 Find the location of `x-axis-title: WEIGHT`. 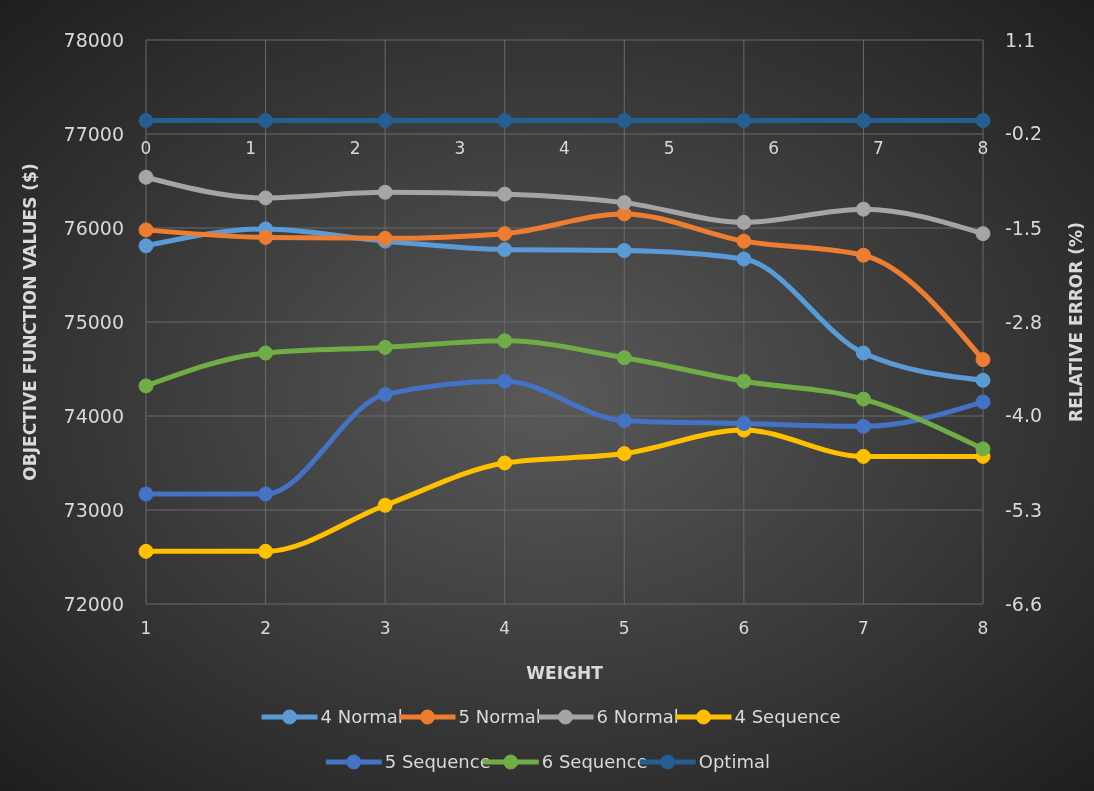

x-axis-title: WEIGHT is located at coordinates (565, 673).